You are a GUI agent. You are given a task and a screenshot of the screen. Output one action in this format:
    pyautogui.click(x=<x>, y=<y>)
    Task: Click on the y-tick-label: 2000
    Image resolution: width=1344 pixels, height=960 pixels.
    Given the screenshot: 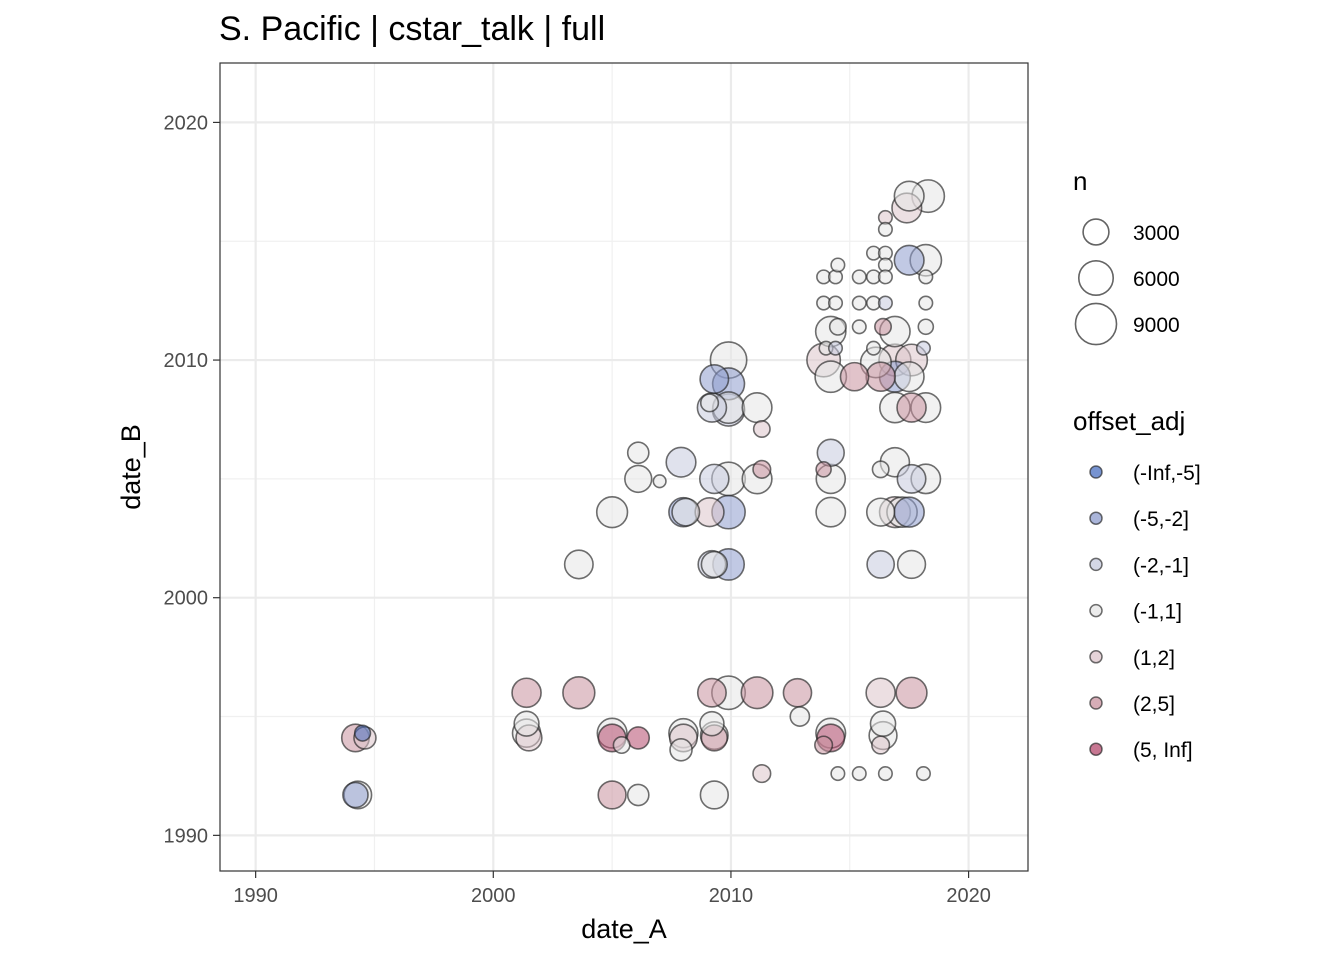 What is the action you would take?
    pyautogui.click(x=186, y=599)
    